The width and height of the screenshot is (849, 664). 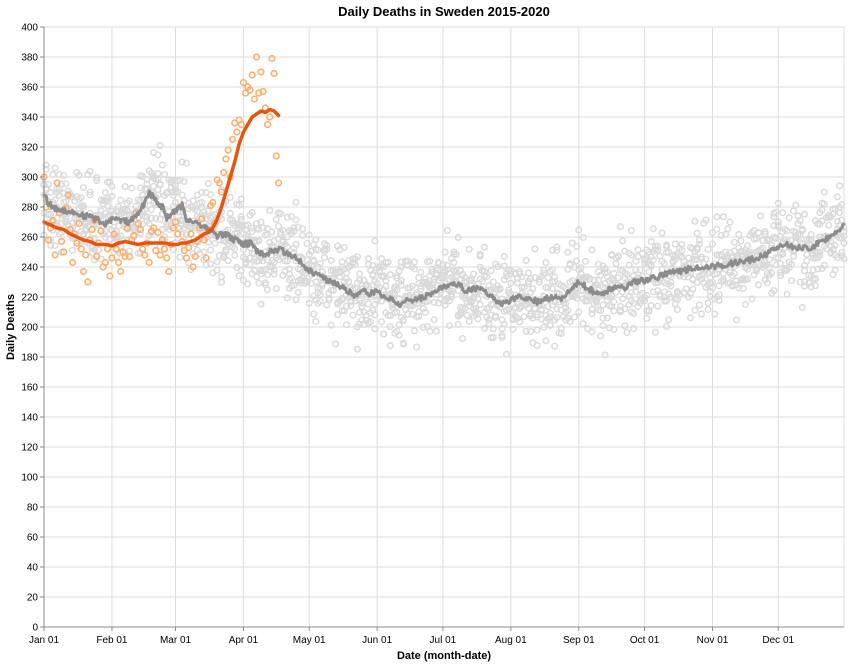 What do you see at coordinates (29, 298) in the screenshot?
I see `y-tick-label: 220` at bounding box center [29, 298].